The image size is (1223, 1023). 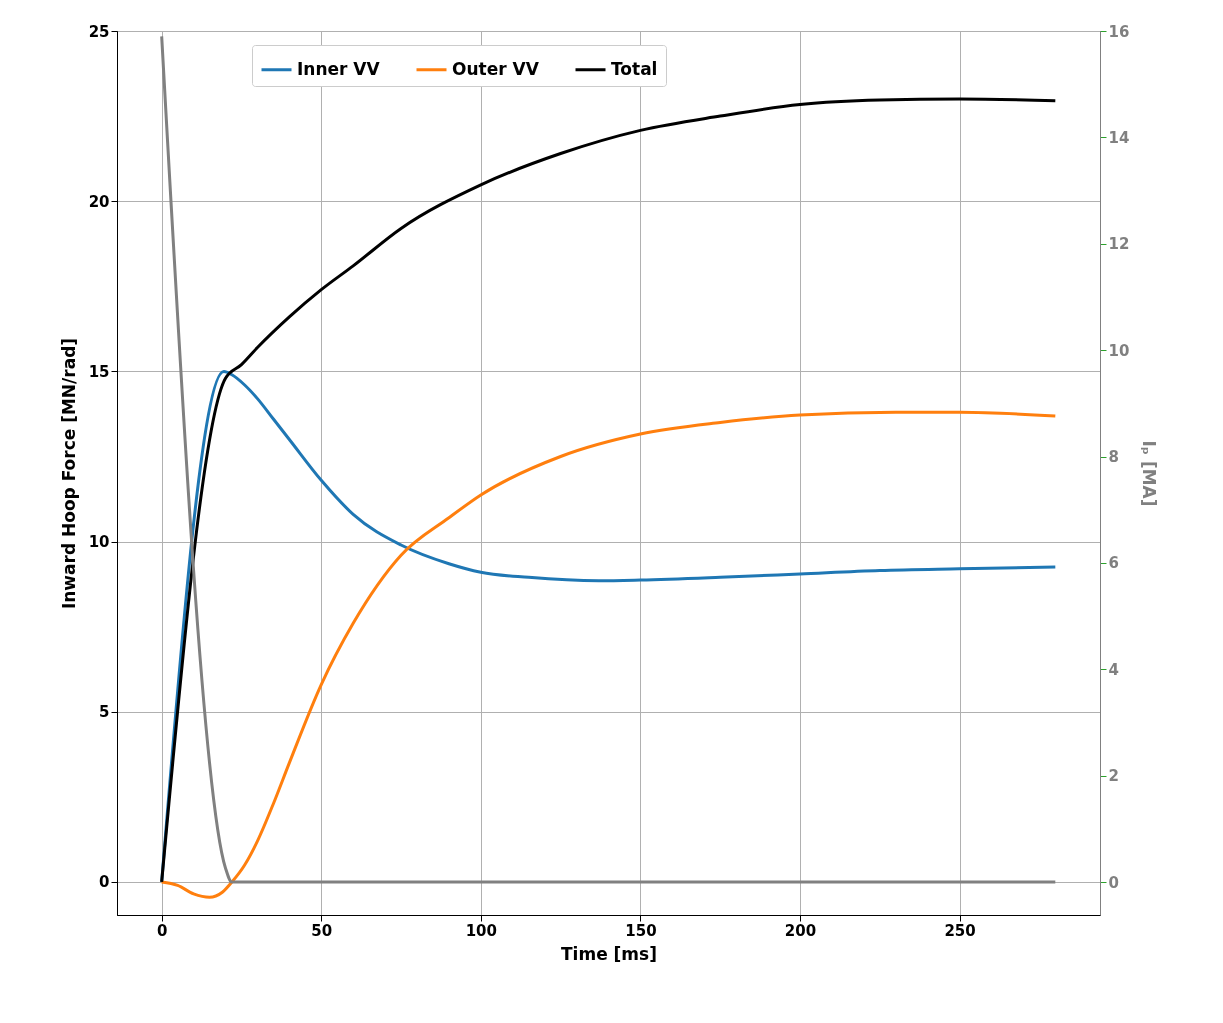 I want to click on y-tick-label: 5, so click(x=104, y=712).